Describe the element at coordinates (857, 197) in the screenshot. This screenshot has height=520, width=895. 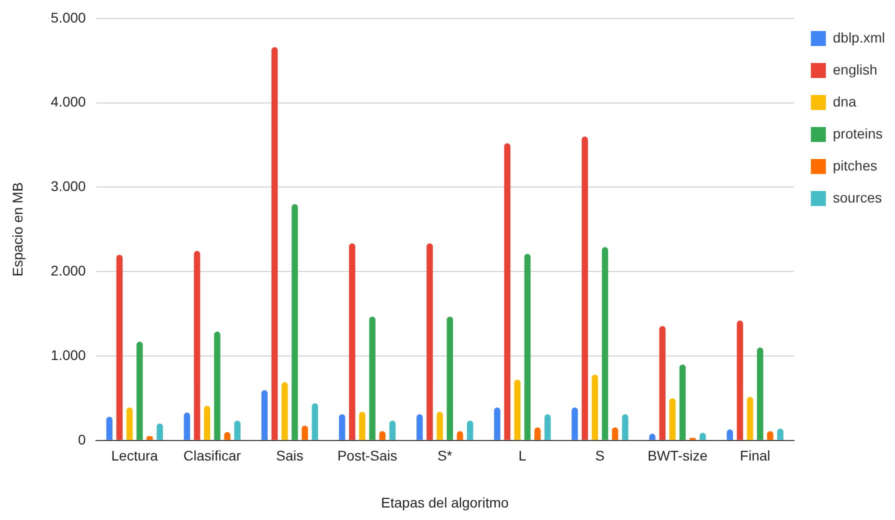
I see `legend-label: sources` at that location.